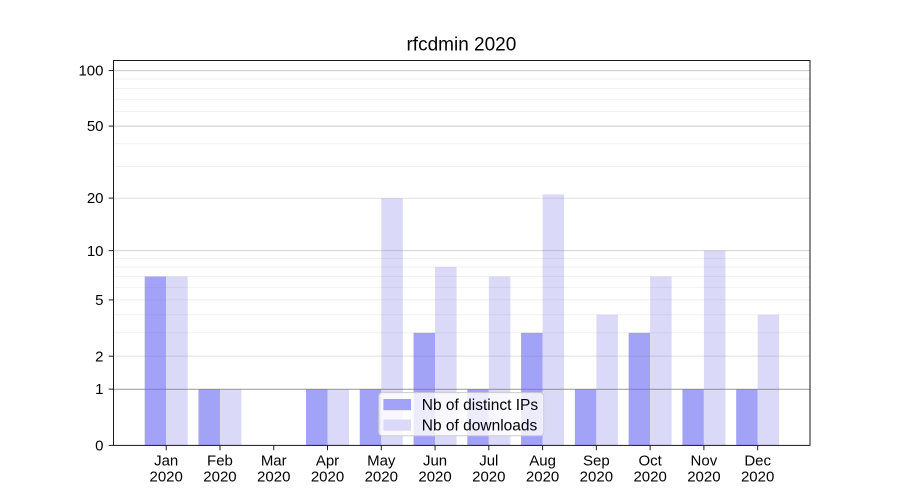  I want to click on svg-text: Jan, so click(166, 461).